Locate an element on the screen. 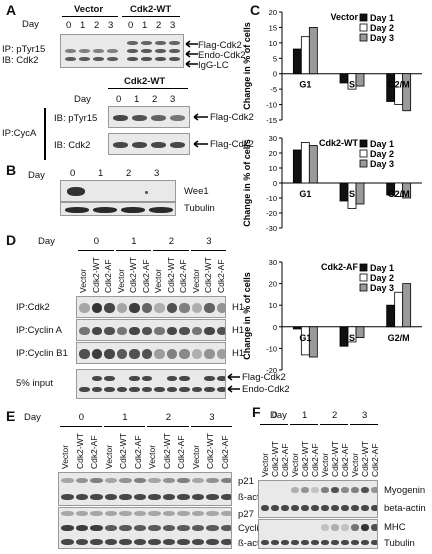  panel-a-lower-underline is located at coordinates (148, 88).